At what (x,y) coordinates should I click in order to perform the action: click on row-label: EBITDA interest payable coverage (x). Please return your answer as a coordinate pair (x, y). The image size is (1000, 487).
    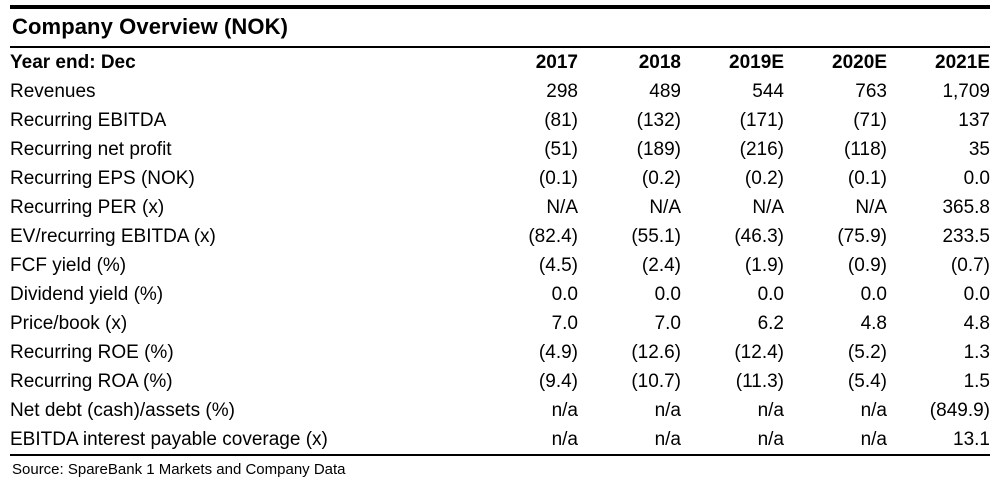
    Looking at the image, I should click on (169, 439).